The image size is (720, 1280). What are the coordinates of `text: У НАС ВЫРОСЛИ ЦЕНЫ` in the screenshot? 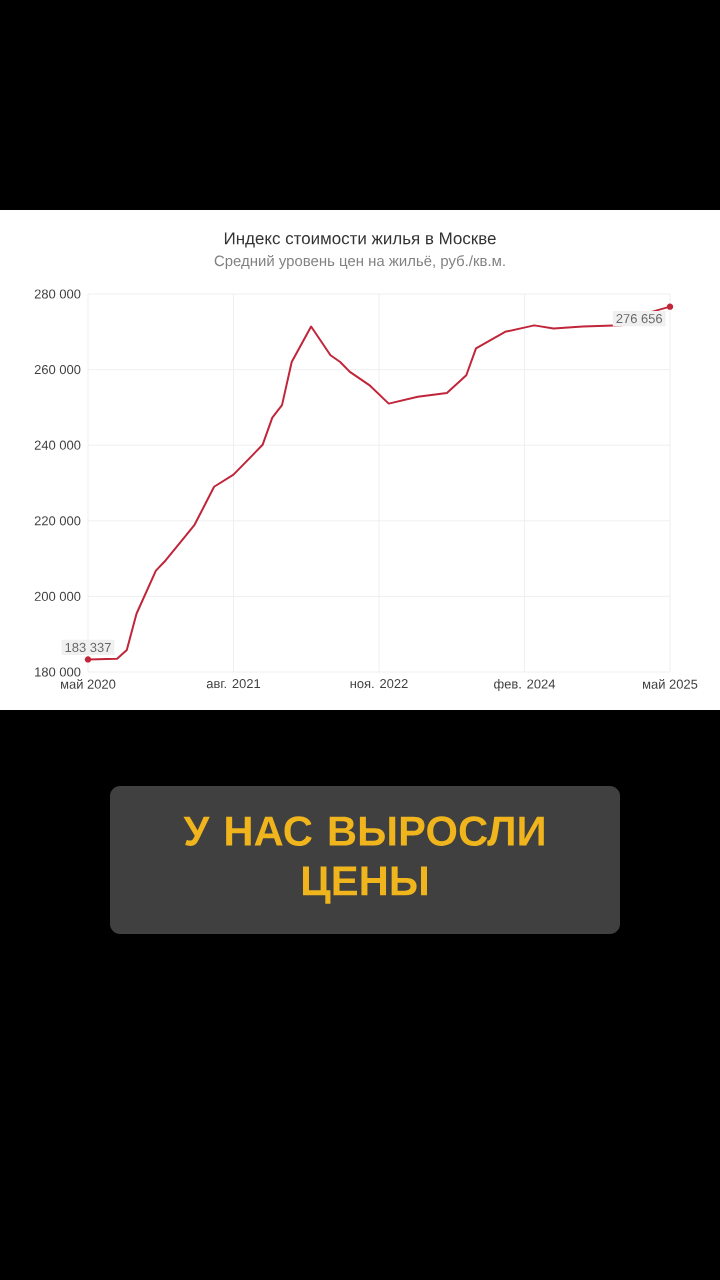 It's located at (363, 860).